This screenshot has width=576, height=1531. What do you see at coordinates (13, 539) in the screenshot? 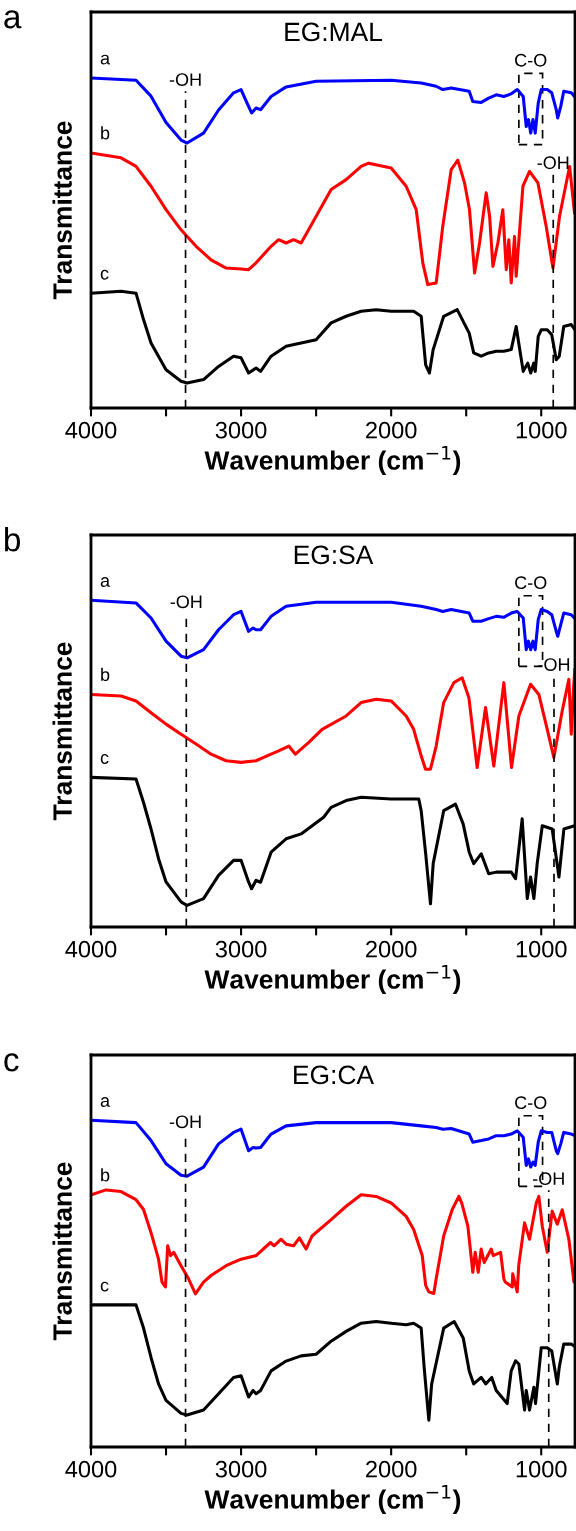
I see `text: b` at bounding box center [13, 539].